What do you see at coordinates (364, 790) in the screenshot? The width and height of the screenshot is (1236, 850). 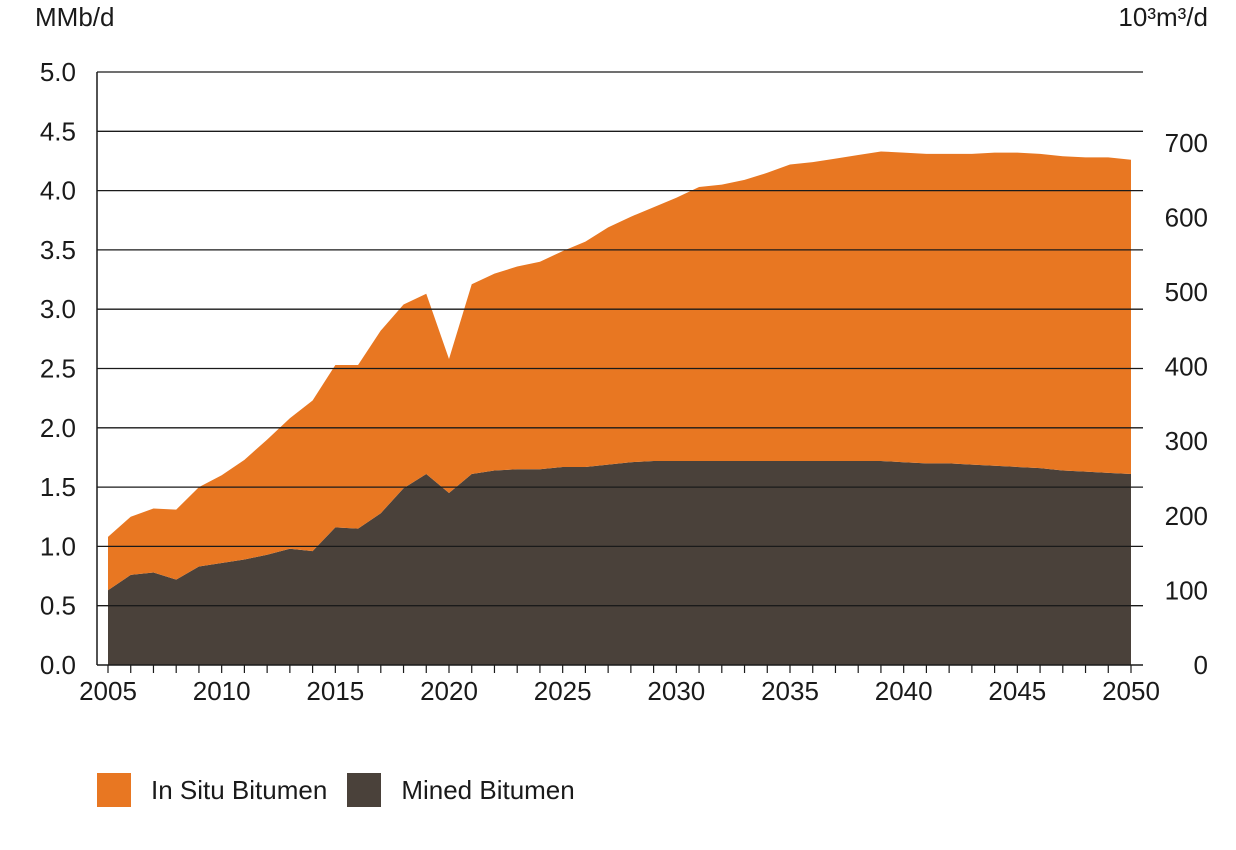 I see `legend-swatch-mined` at bounding box center [364, 790].